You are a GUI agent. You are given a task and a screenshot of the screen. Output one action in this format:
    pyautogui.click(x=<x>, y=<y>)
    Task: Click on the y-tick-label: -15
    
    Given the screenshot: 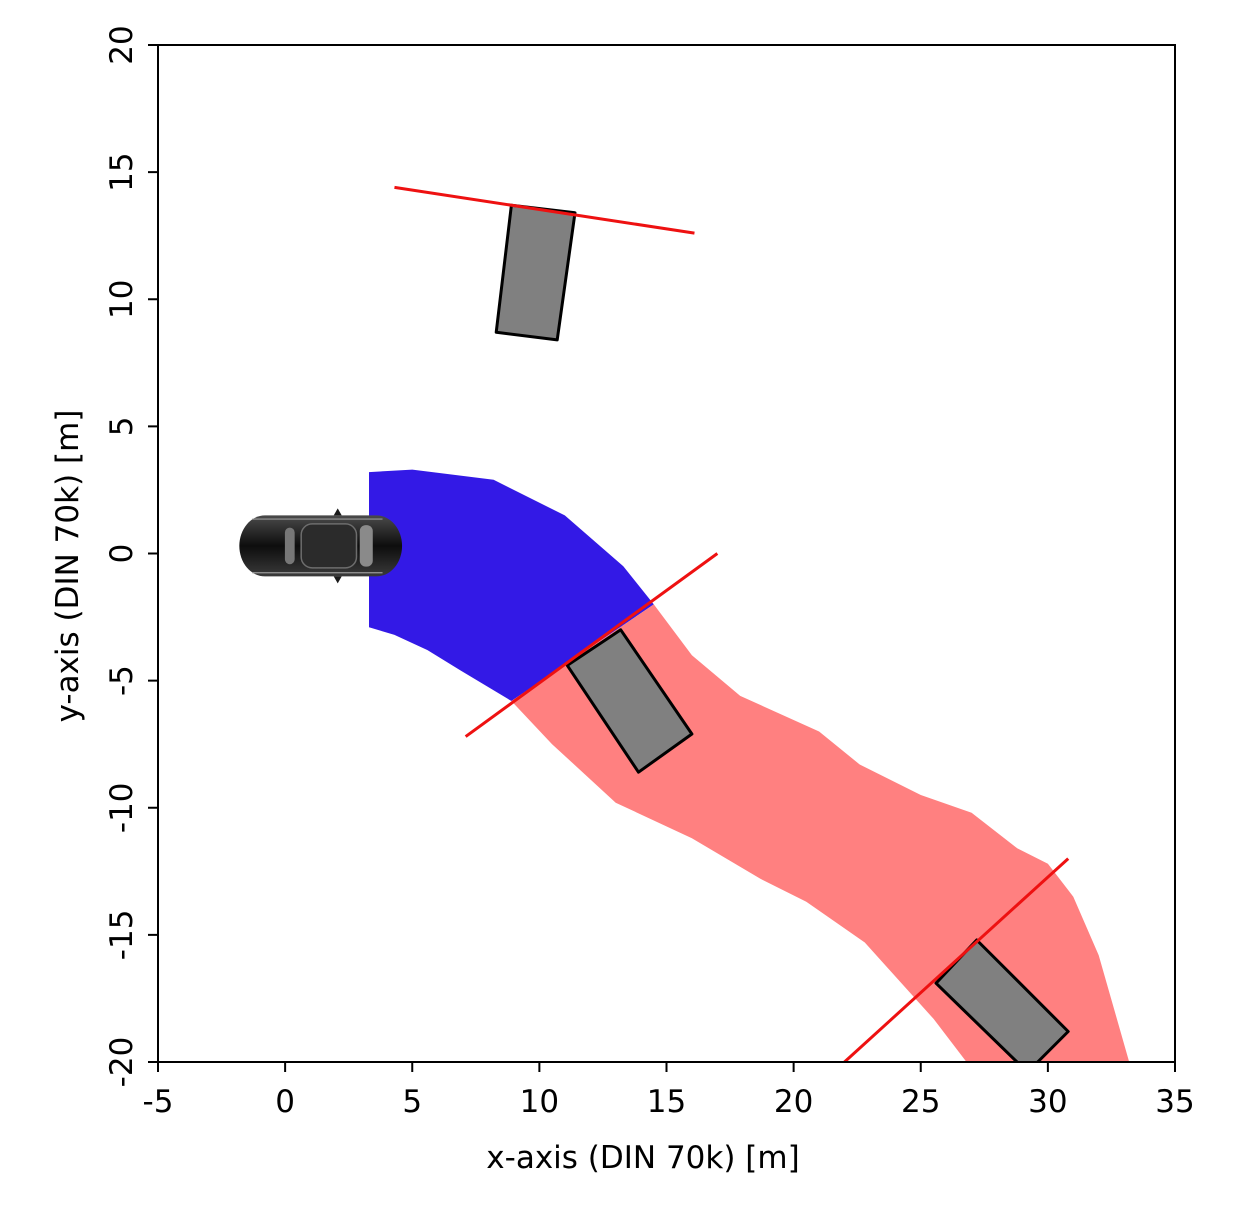 What is the action you would take?
    pyautogui.click(x=122, y=935)
    